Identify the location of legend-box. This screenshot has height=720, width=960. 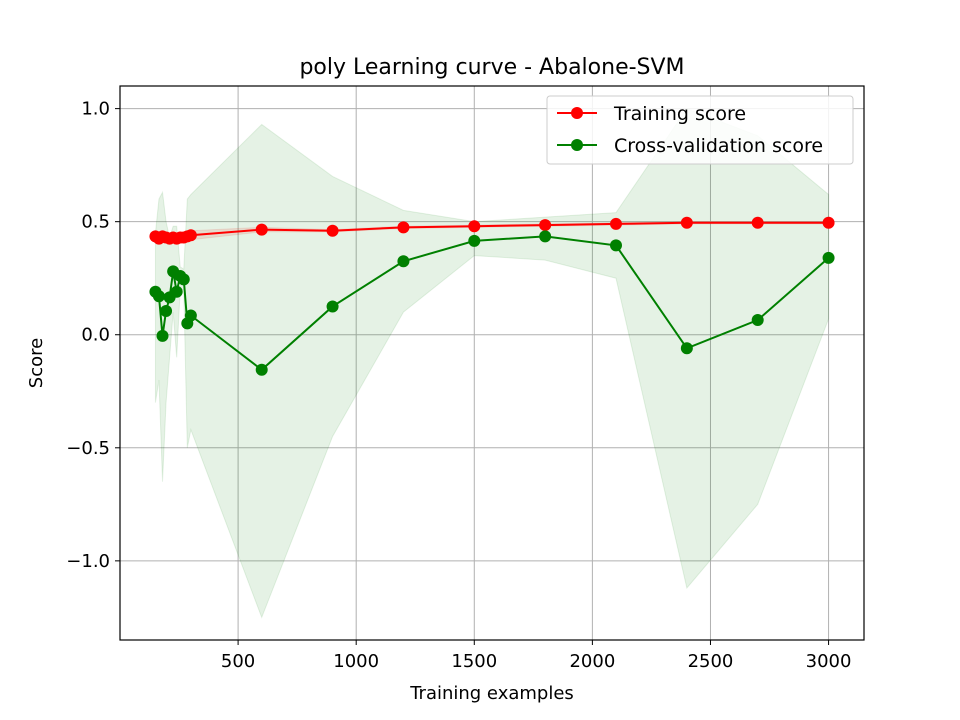
(700, 130).